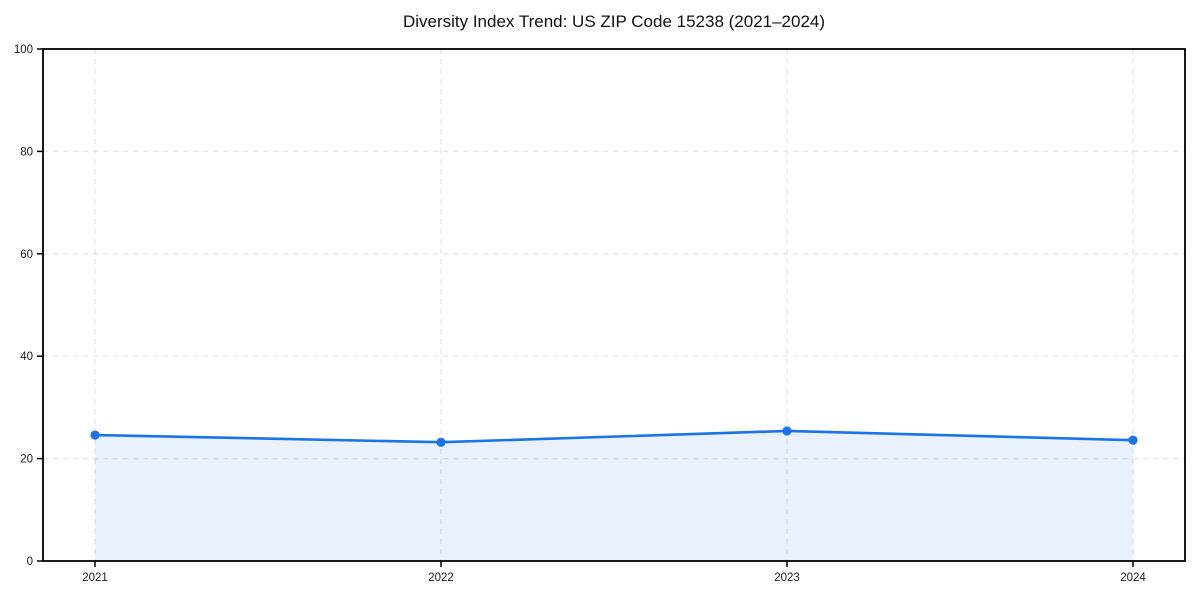  What do you see at coordinates (441, 578) in the screenshot?
I see `x-tick-label: 2022` at bounding box center [441, 578].